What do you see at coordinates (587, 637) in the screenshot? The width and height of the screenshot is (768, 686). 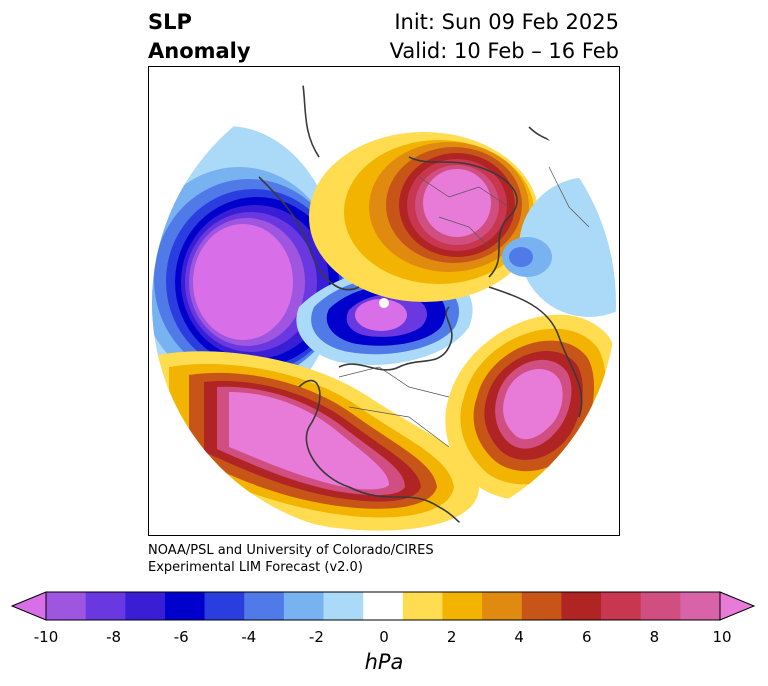 I see `colorbar-tick-label: 6` at bounding box center [587, 637].